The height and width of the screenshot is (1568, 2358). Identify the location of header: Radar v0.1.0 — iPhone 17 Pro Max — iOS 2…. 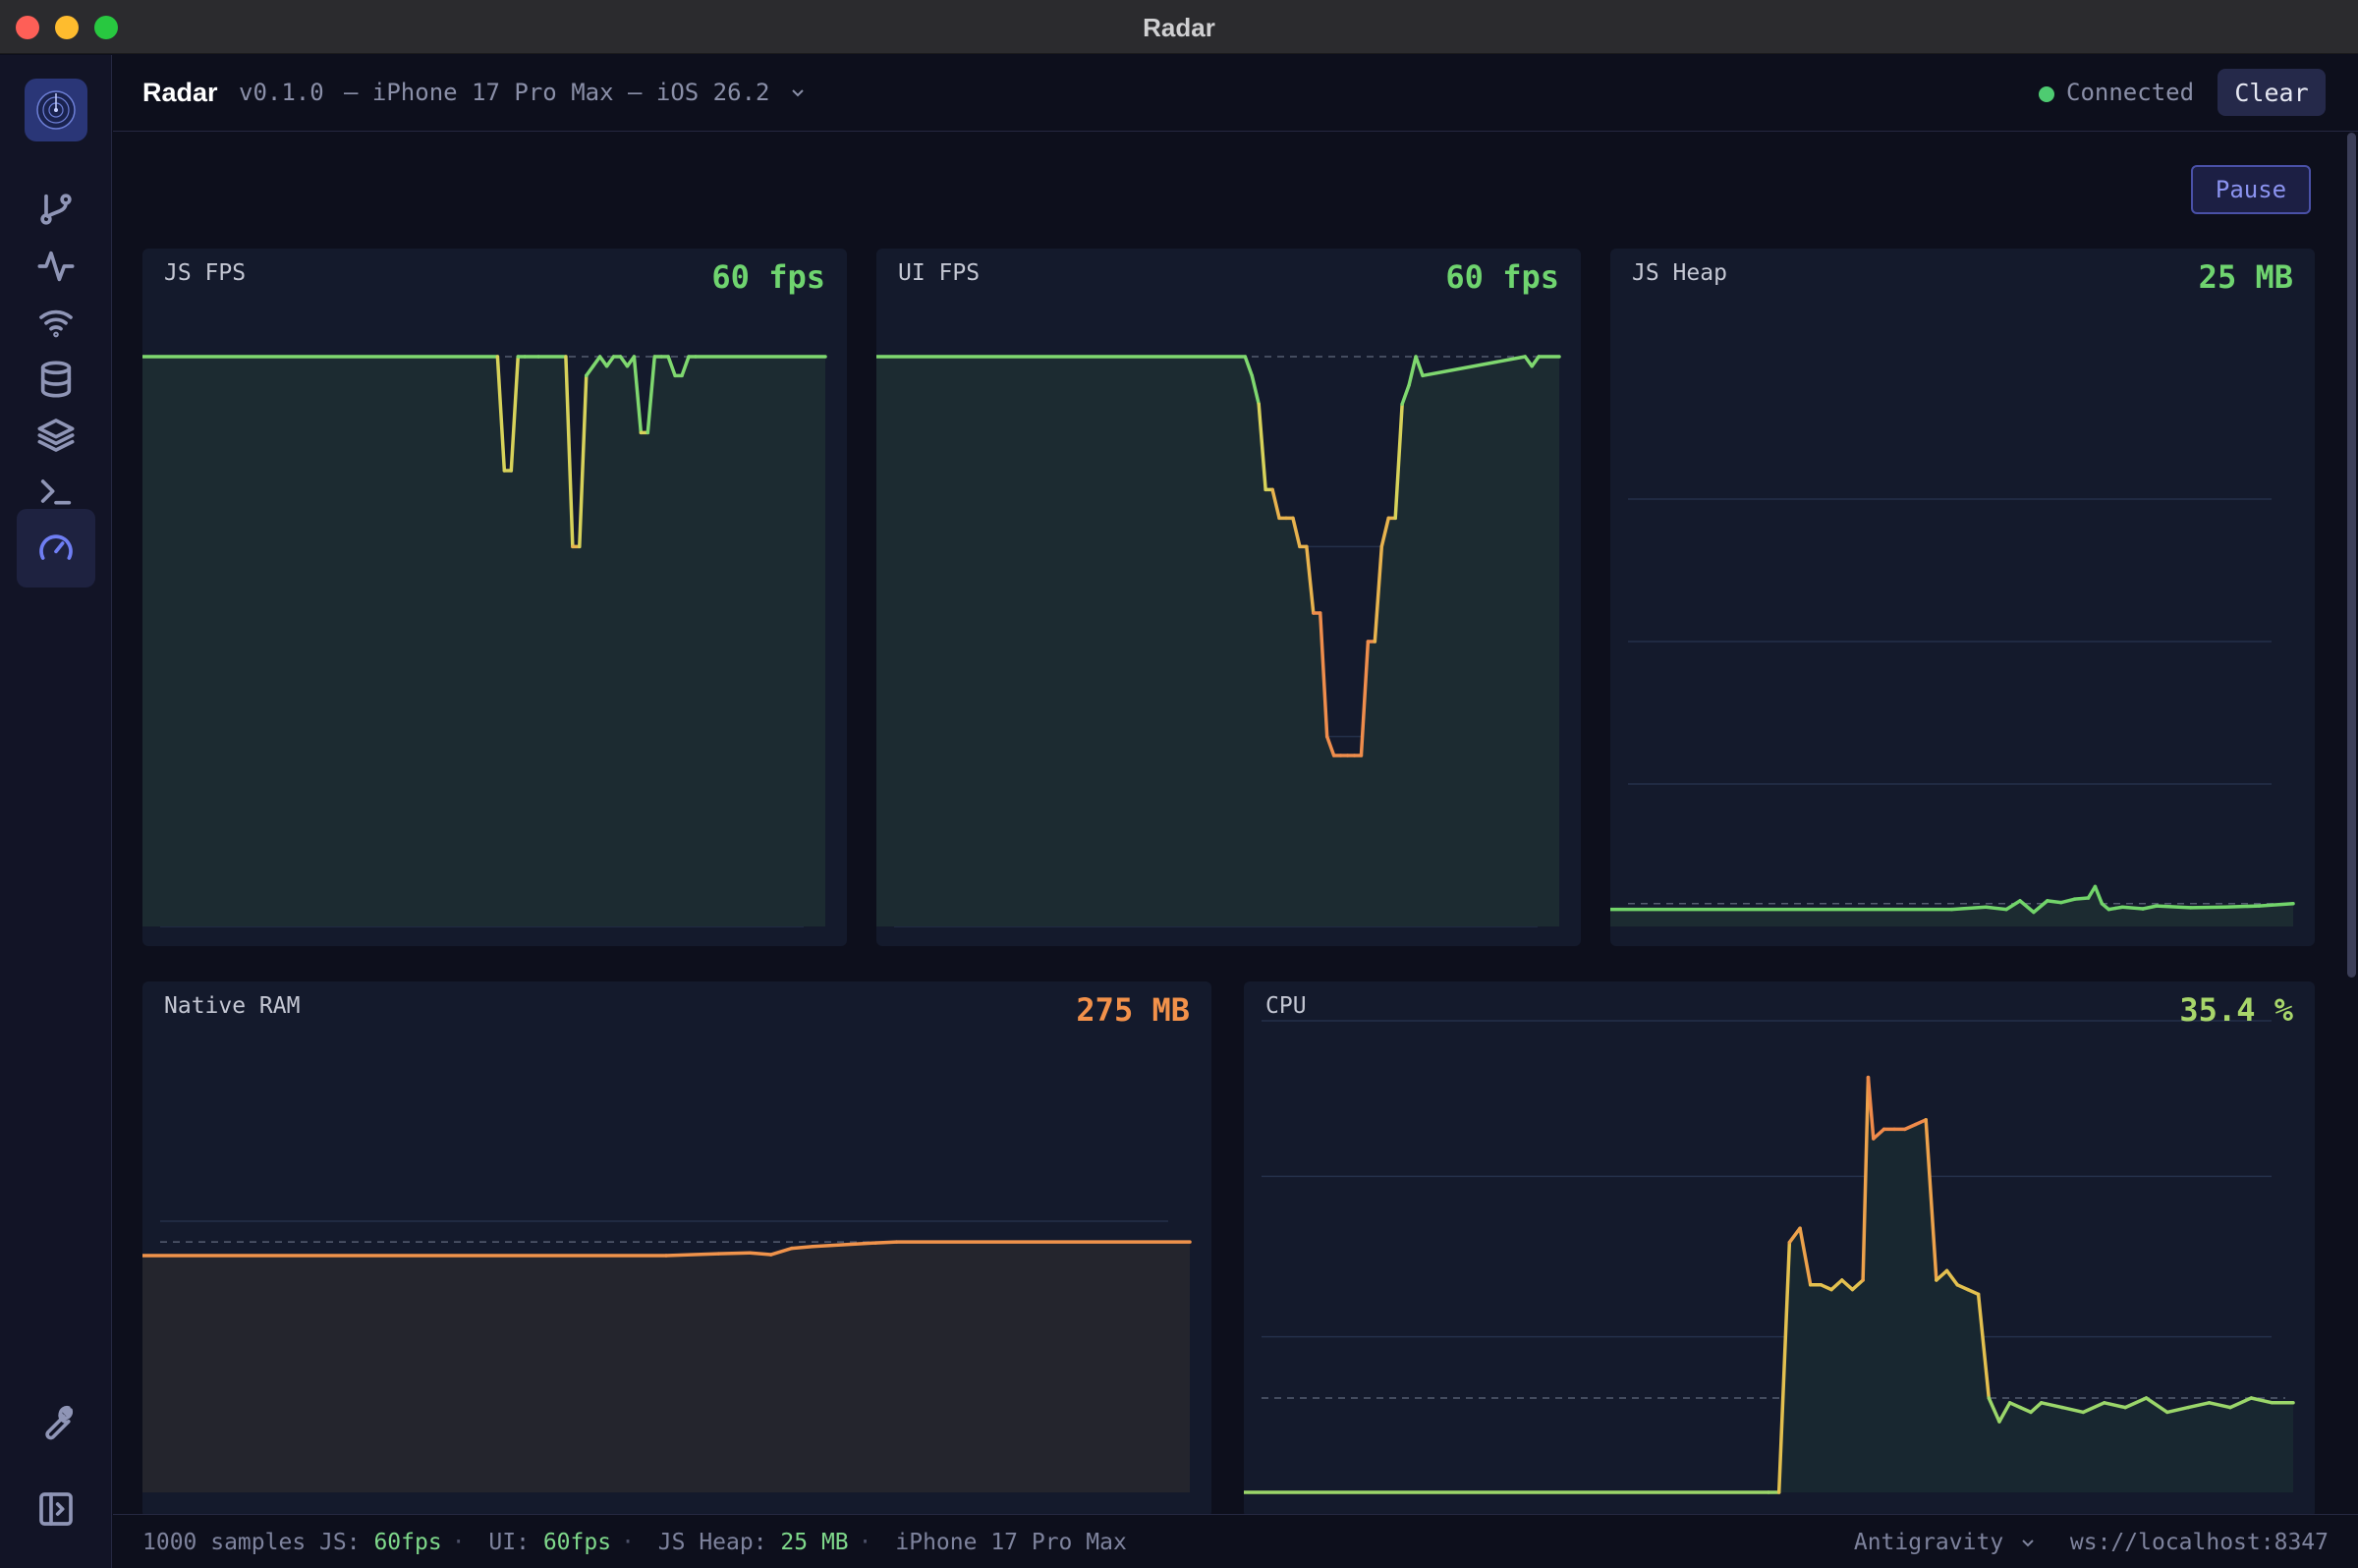
(1235, 93).